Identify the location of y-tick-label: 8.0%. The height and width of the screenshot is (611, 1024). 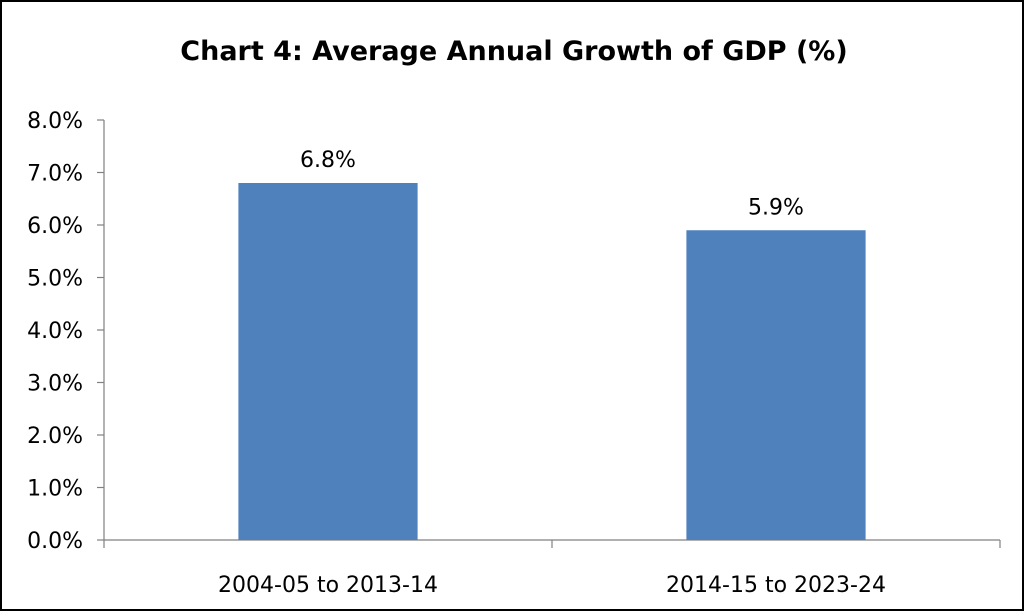
(55, 121).